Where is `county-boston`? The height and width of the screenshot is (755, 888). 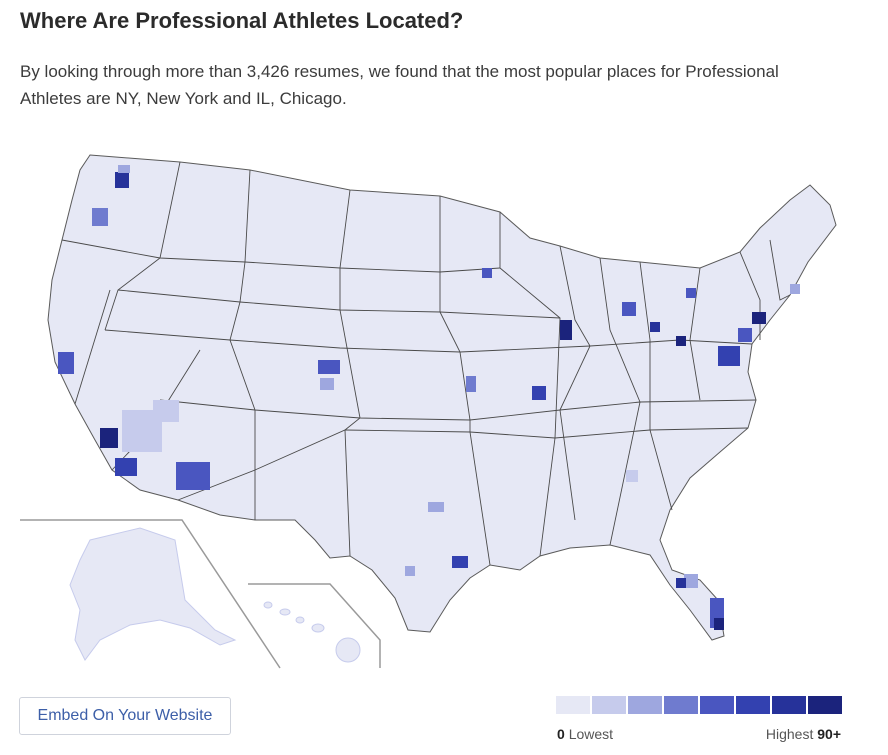
county-boston is located at coordinates (795, 289).